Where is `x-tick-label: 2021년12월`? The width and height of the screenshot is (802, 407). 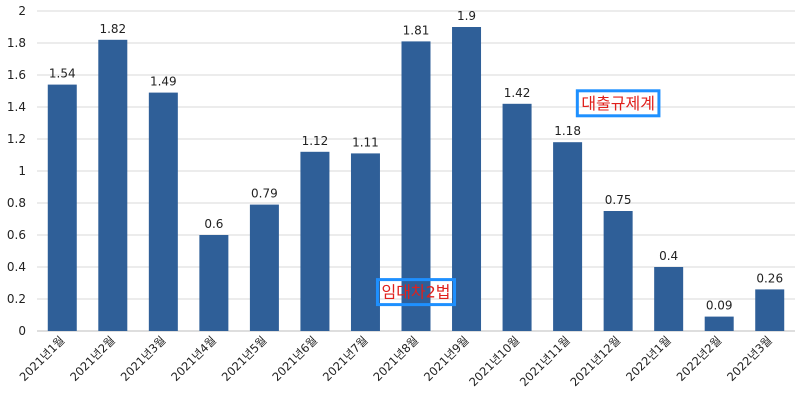
x-tick-label: 2021년12월 is located at coordinates (595, 361).